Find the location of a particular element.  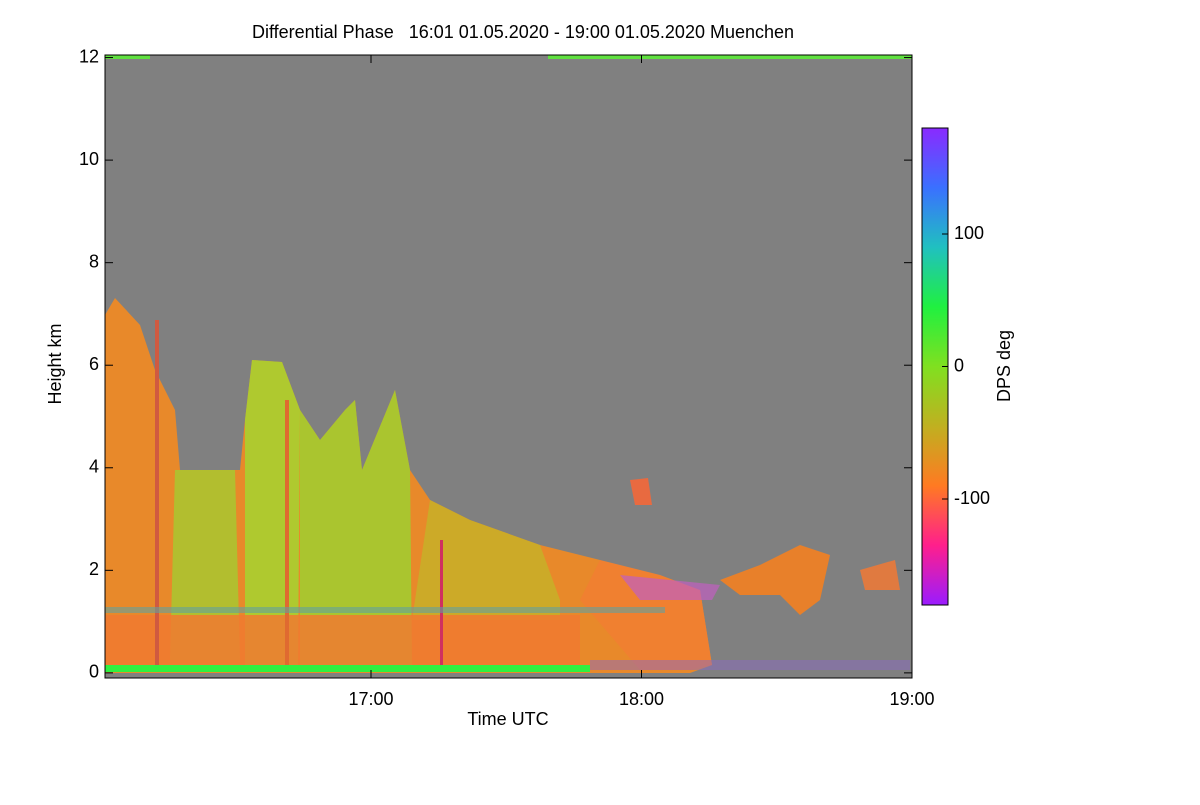

y-tick-label: 8 is located at coordinates (94, 261).